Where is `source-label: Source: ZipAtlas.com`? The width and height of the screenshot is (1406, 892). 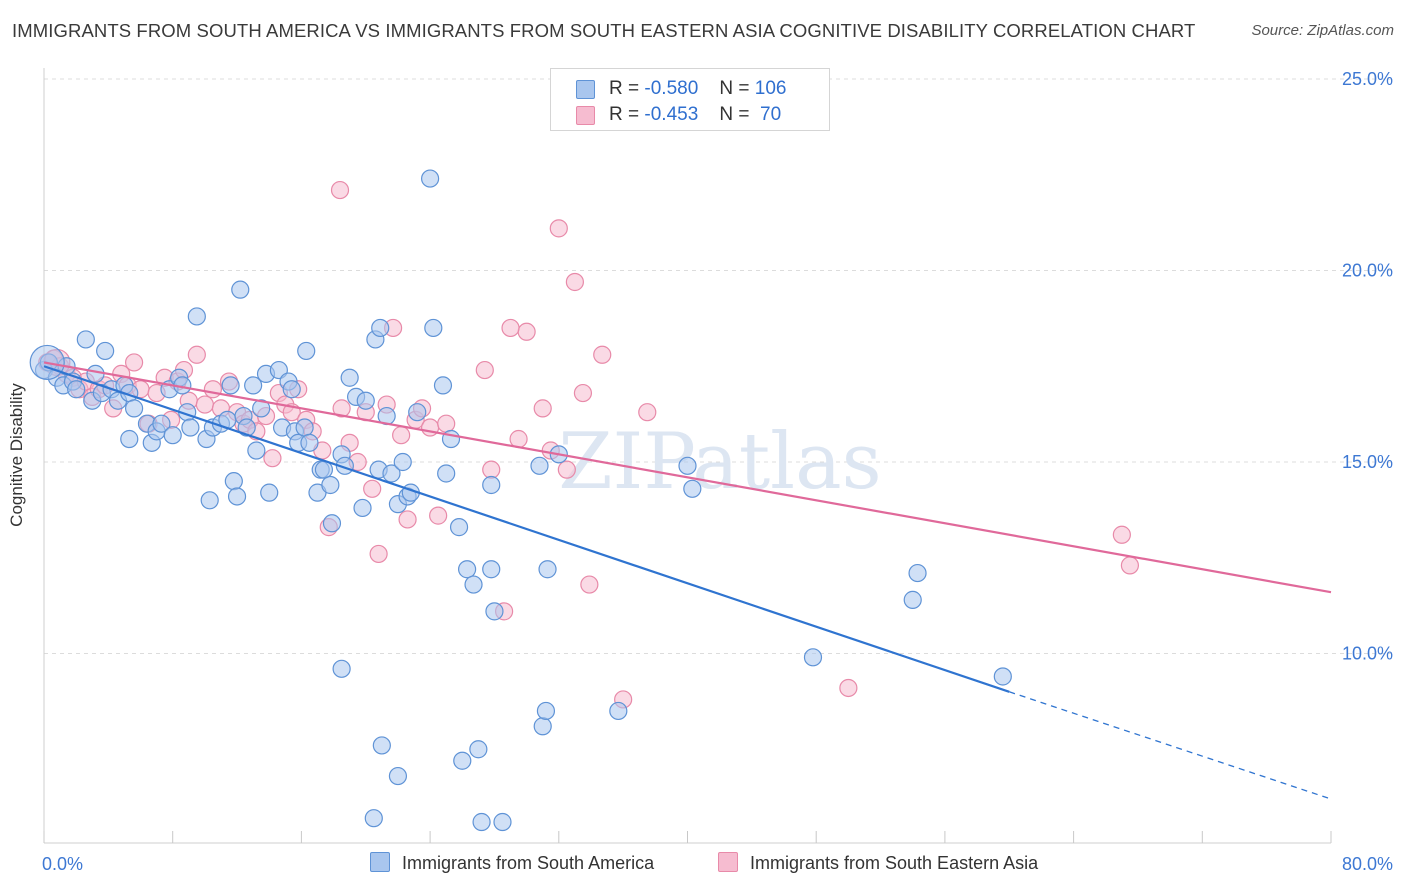
source-label: Source: ZipAtlas.com is located at coordinates (1322, 30).